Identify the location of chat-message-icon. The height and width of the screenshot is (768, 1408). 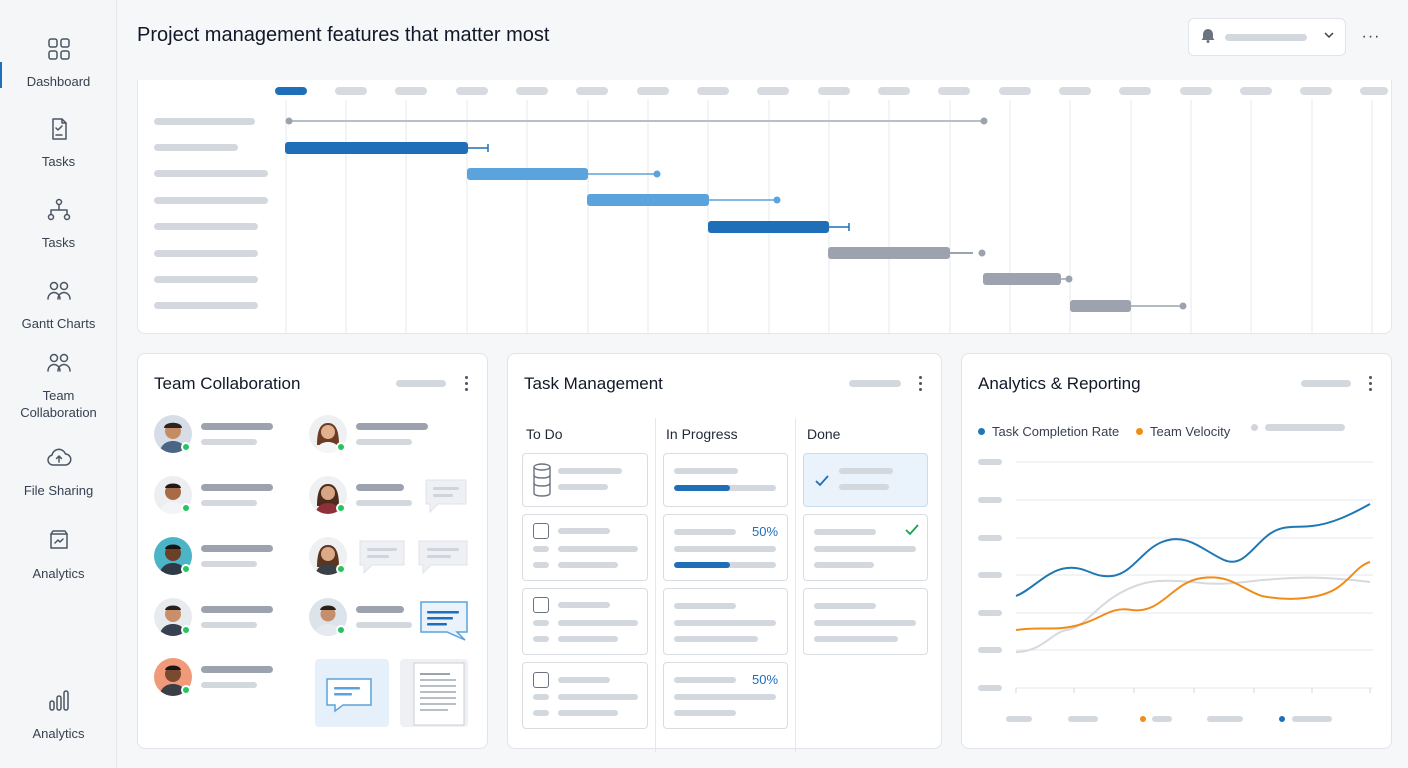
(444, 623).